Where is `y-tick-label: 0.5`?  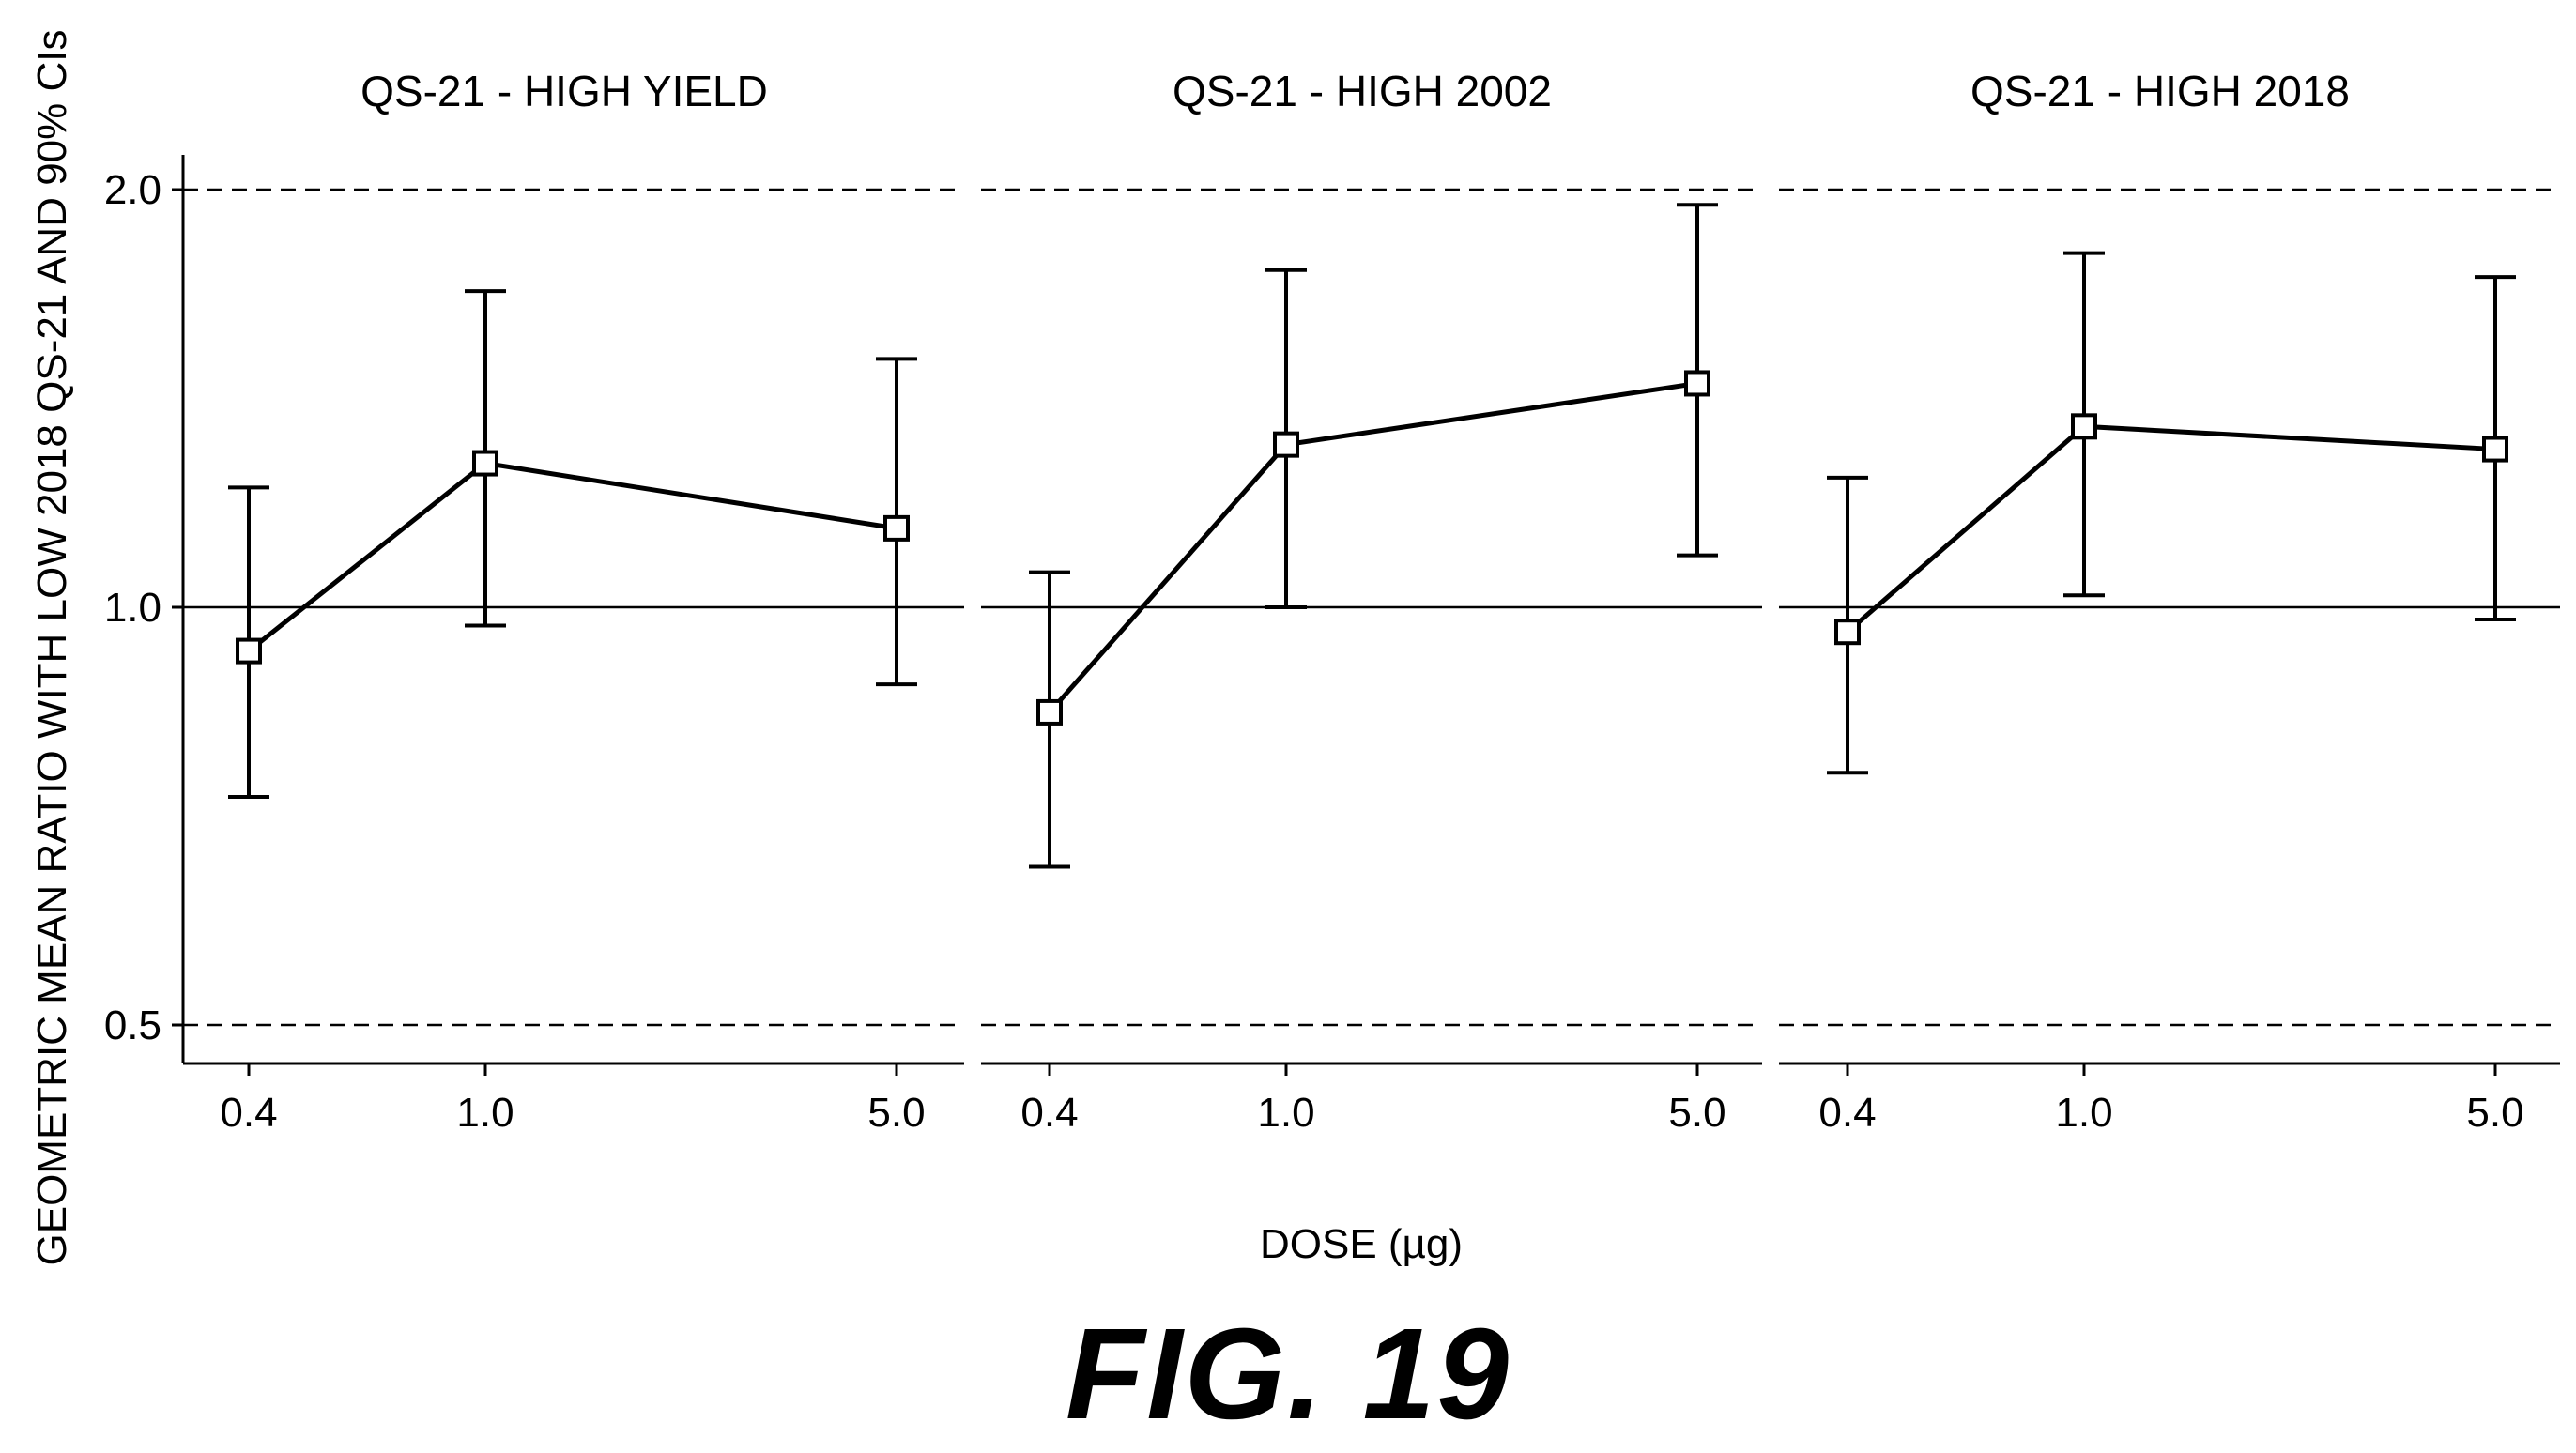 y-tick-label: 0.5 is located at coordinates (132, 1025).